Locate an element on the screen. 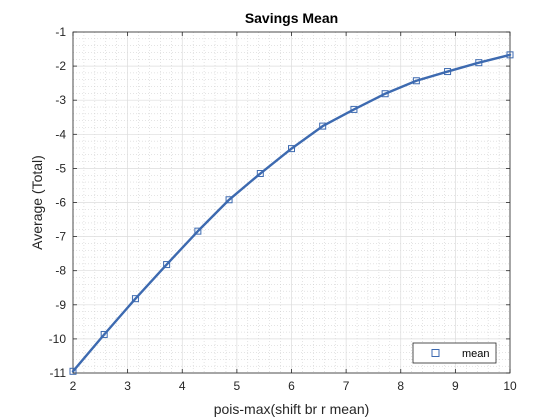 The width and height of the screenshot is (560, 420). legend: mean is located at coordinates (454, 353).